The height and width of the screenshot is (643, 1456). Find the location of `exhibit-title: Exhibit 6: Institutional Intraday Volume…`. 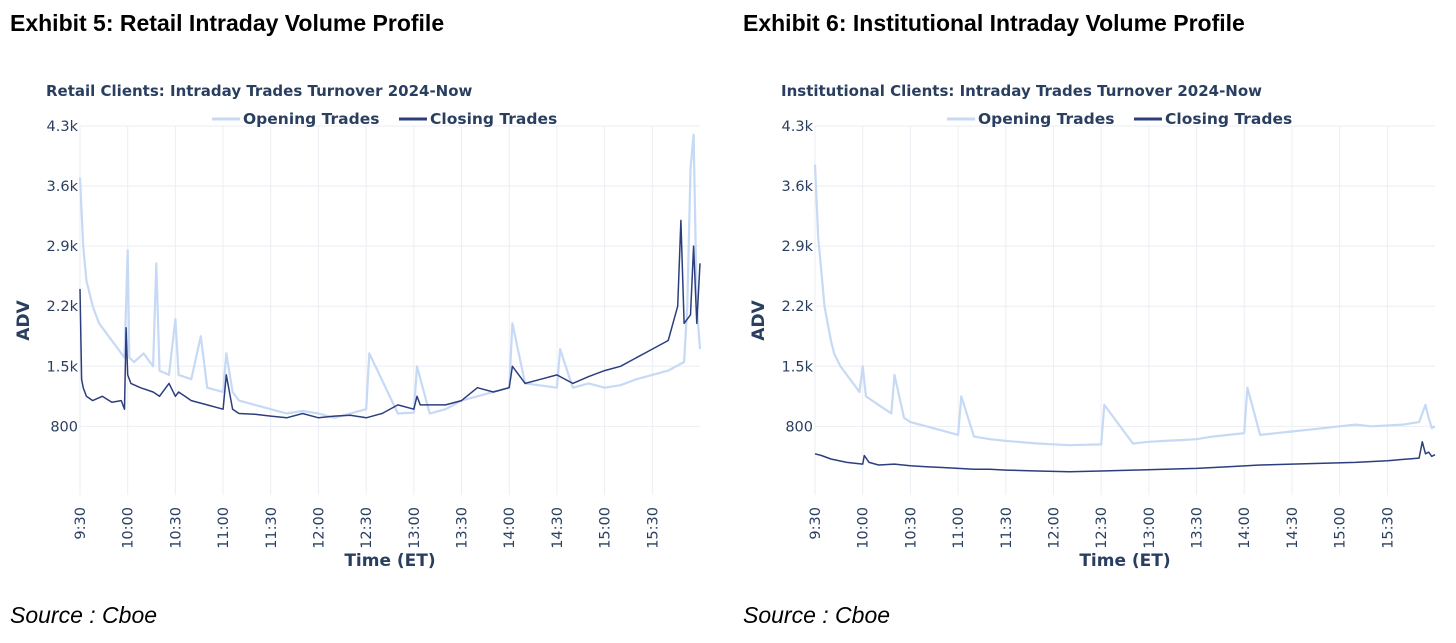

exhibit-title: Exhibit 6: Institutional Intraday Volume… is located at coordinates (994, 23).